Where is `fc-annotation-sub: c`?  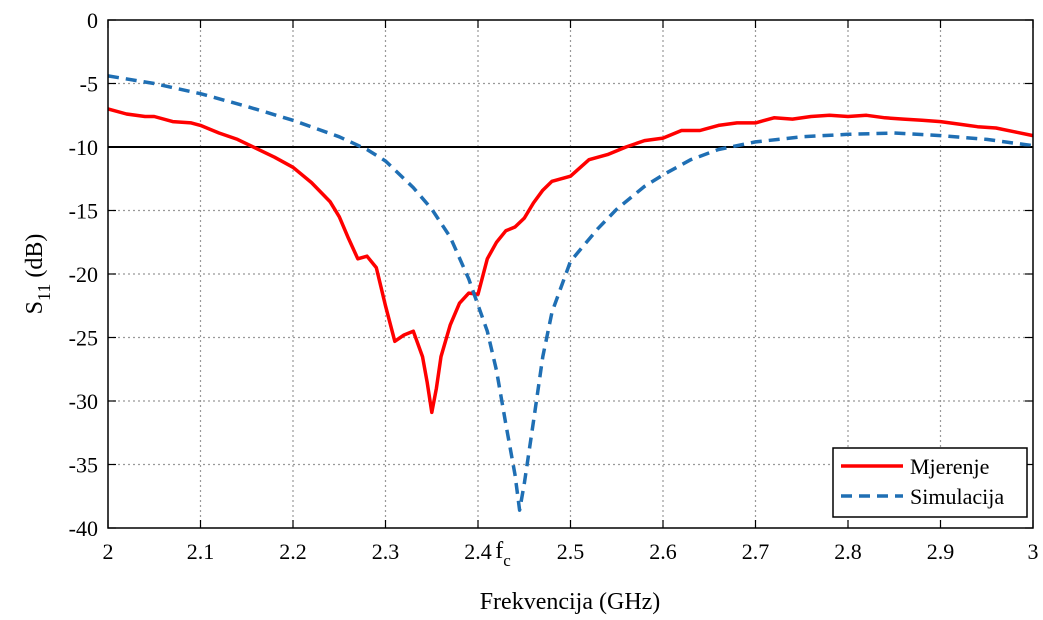 fc-annotation-sub: c is located at coordinates (507, 560).